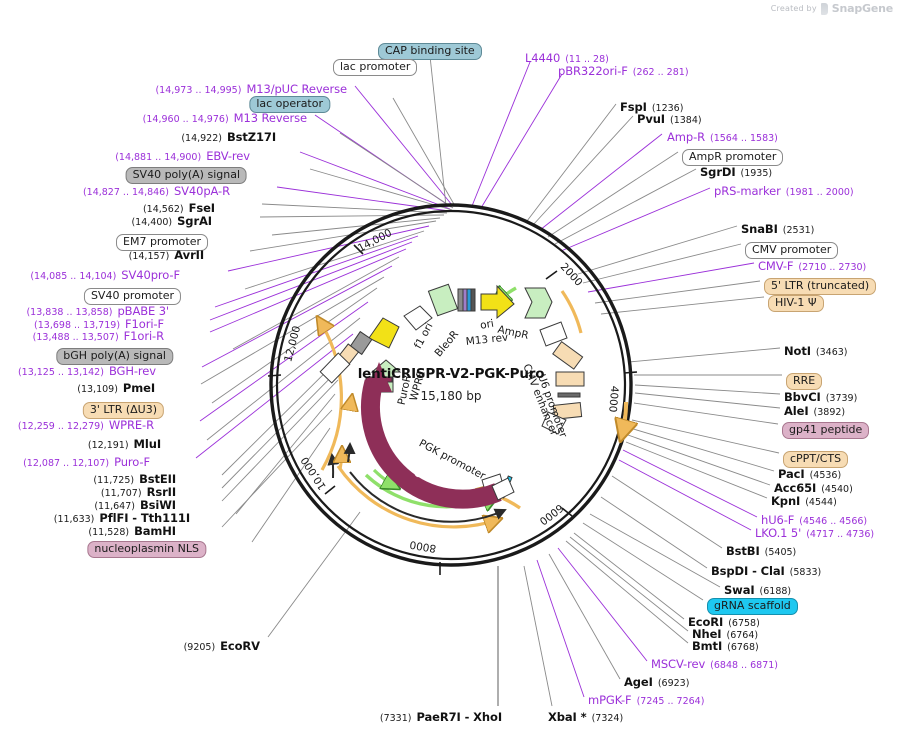 The width and height of the screenshot is (903, 735). What do you see at coordinates (733, 157) in the screenshot?
I see `feature-label-ampr-promoter: AmpR promoter` at bounding box center [733, 157].